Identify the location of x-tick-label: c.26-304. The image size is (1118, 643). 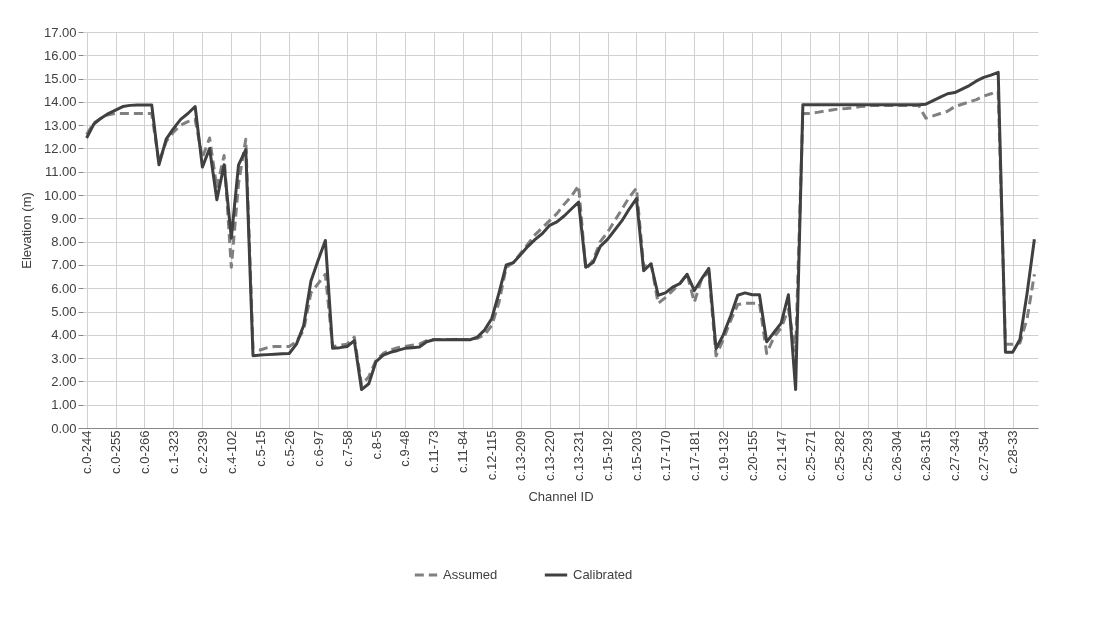
(897, 456).